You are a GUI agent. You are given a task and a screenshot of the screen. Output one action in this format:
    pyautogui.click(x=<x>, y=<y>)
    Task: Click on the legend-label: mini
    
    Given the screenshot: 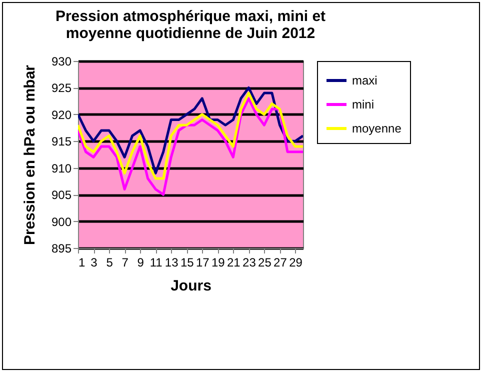 What is the action you would take?
    pyautogui.click(x=363, y=105)
    